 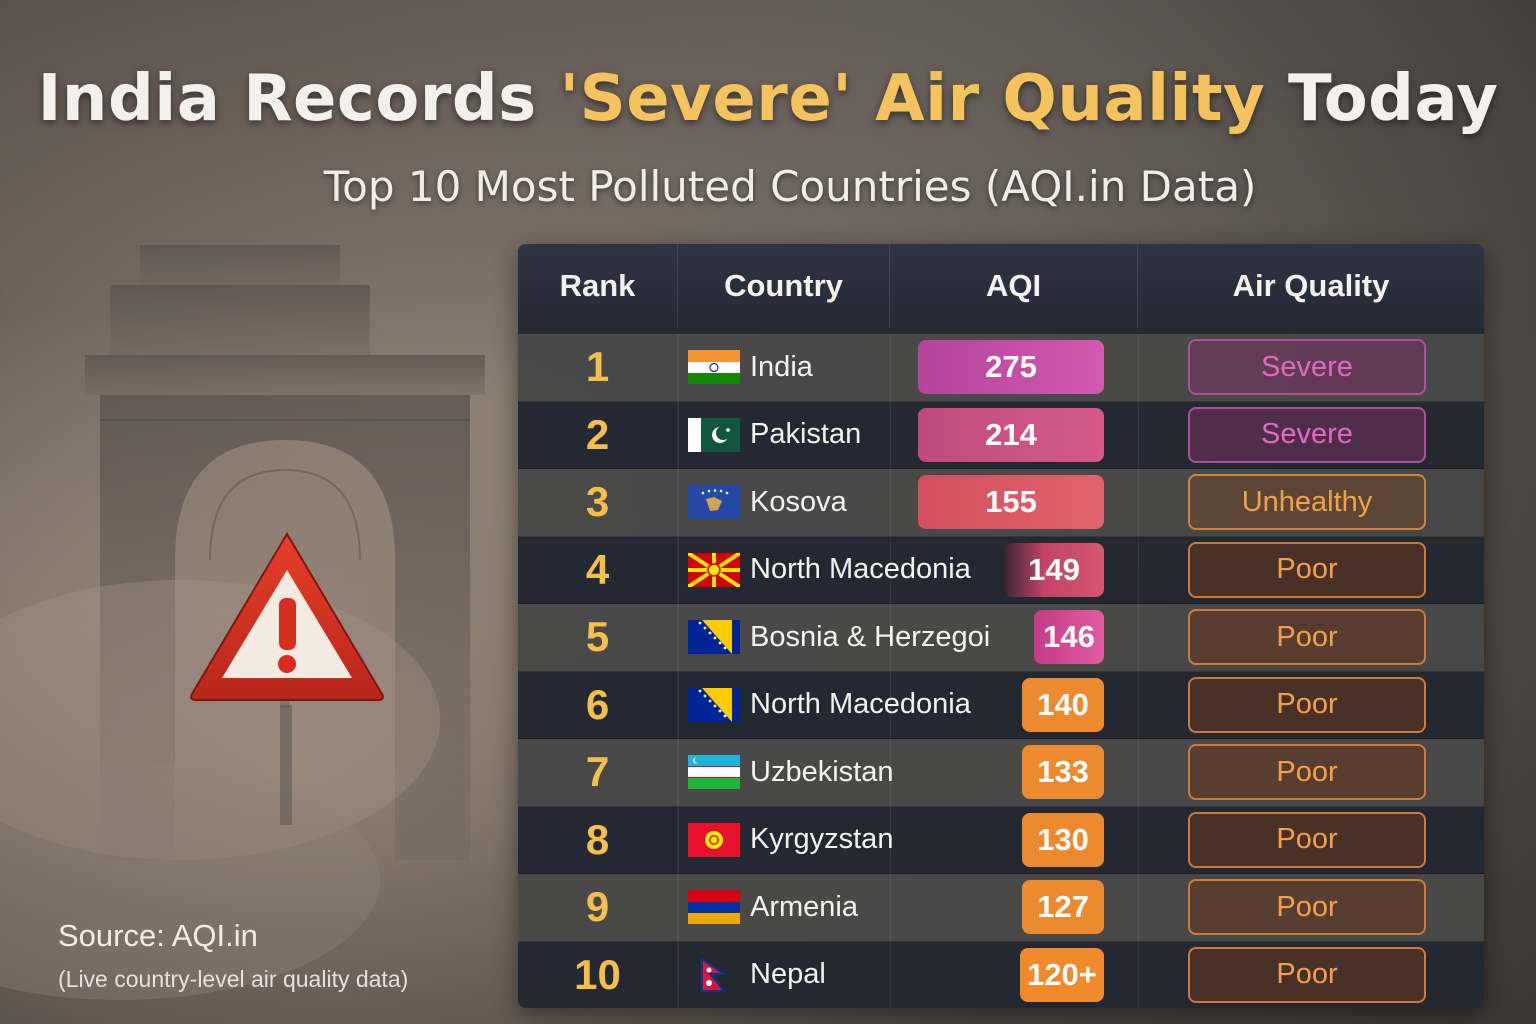 I want to click on aqi-badge: 127, so click(x=1063, y=907).